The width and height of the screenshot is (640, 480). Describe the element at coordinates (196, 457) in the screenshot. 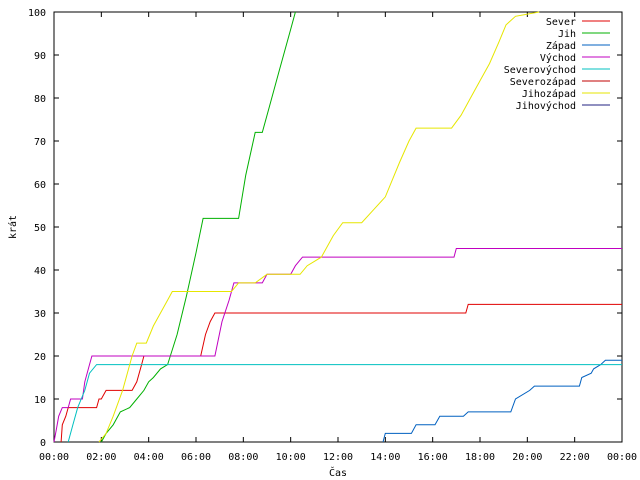

I see `x-tick-label: 06:00` at that location.